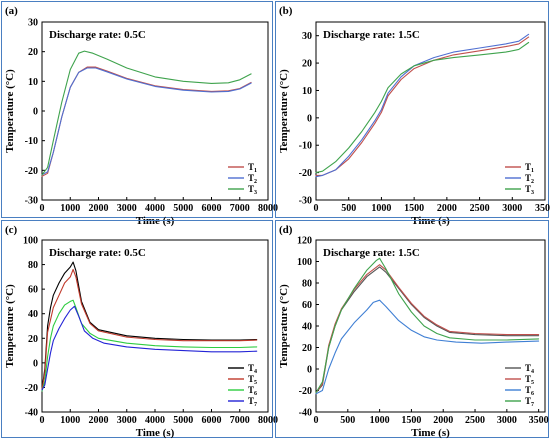 The width and height of the screenshot is (550, 439). What do you see at coordinates (268, 208) in the screenshot?
I see `chart-0-xtick-label-8: 8000` at bounding box center [268, 208].